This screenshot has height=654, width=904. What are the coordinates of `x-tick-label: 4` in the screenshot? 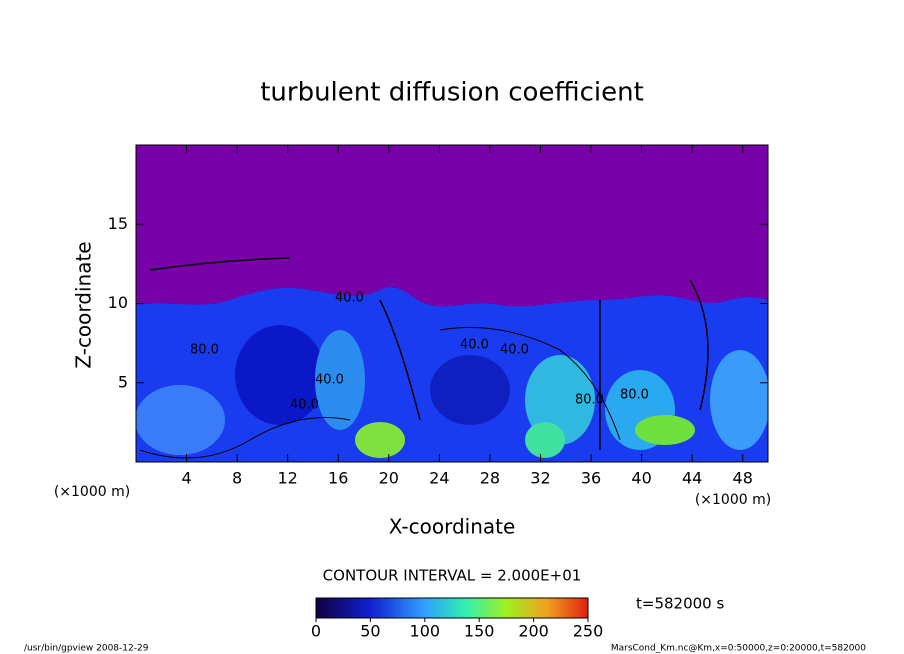 It's located at (186, 478).